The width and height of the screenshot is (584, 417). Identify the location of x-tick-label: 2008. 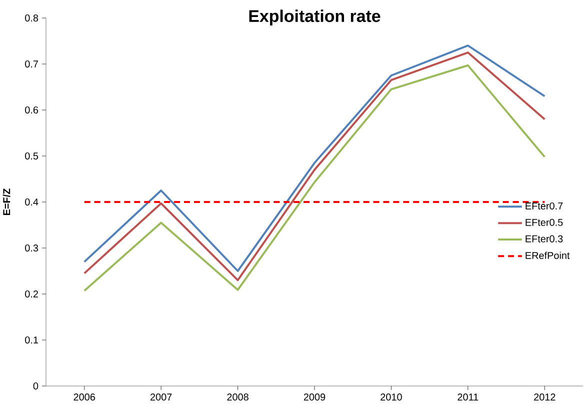
(237, 397).